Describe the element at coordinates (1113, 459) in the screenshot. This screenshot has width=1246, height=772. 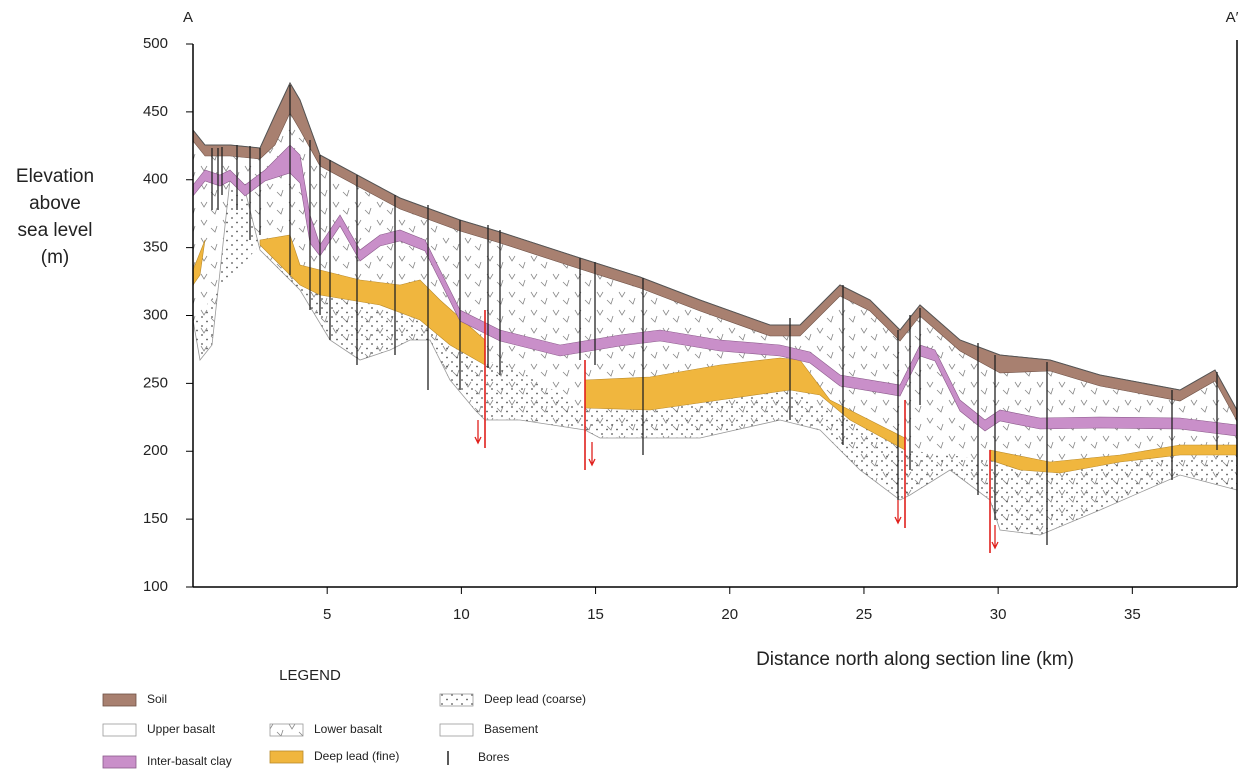
I see `deep-lead-fine` at that location.